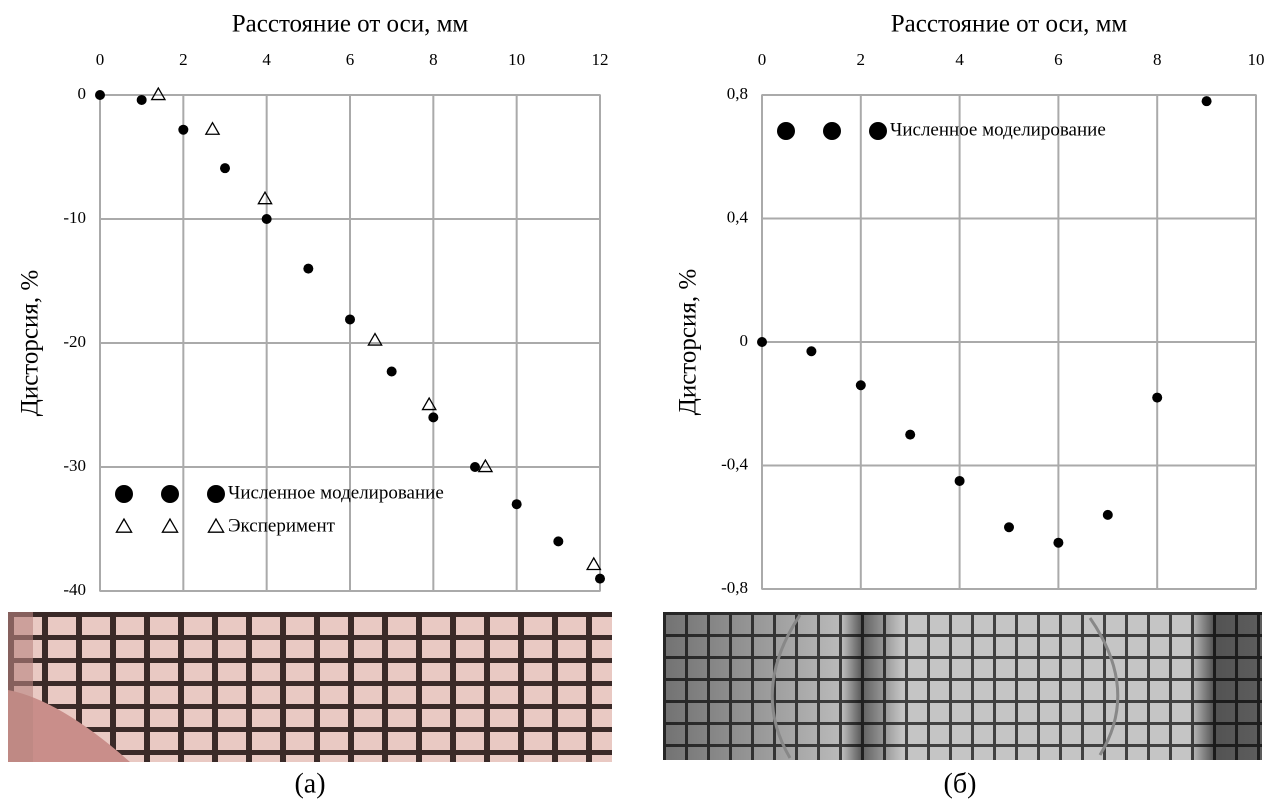  Describe the element at coordinates (74, 341) in the screenshot. I see `y-tick-label: -20` at that location.